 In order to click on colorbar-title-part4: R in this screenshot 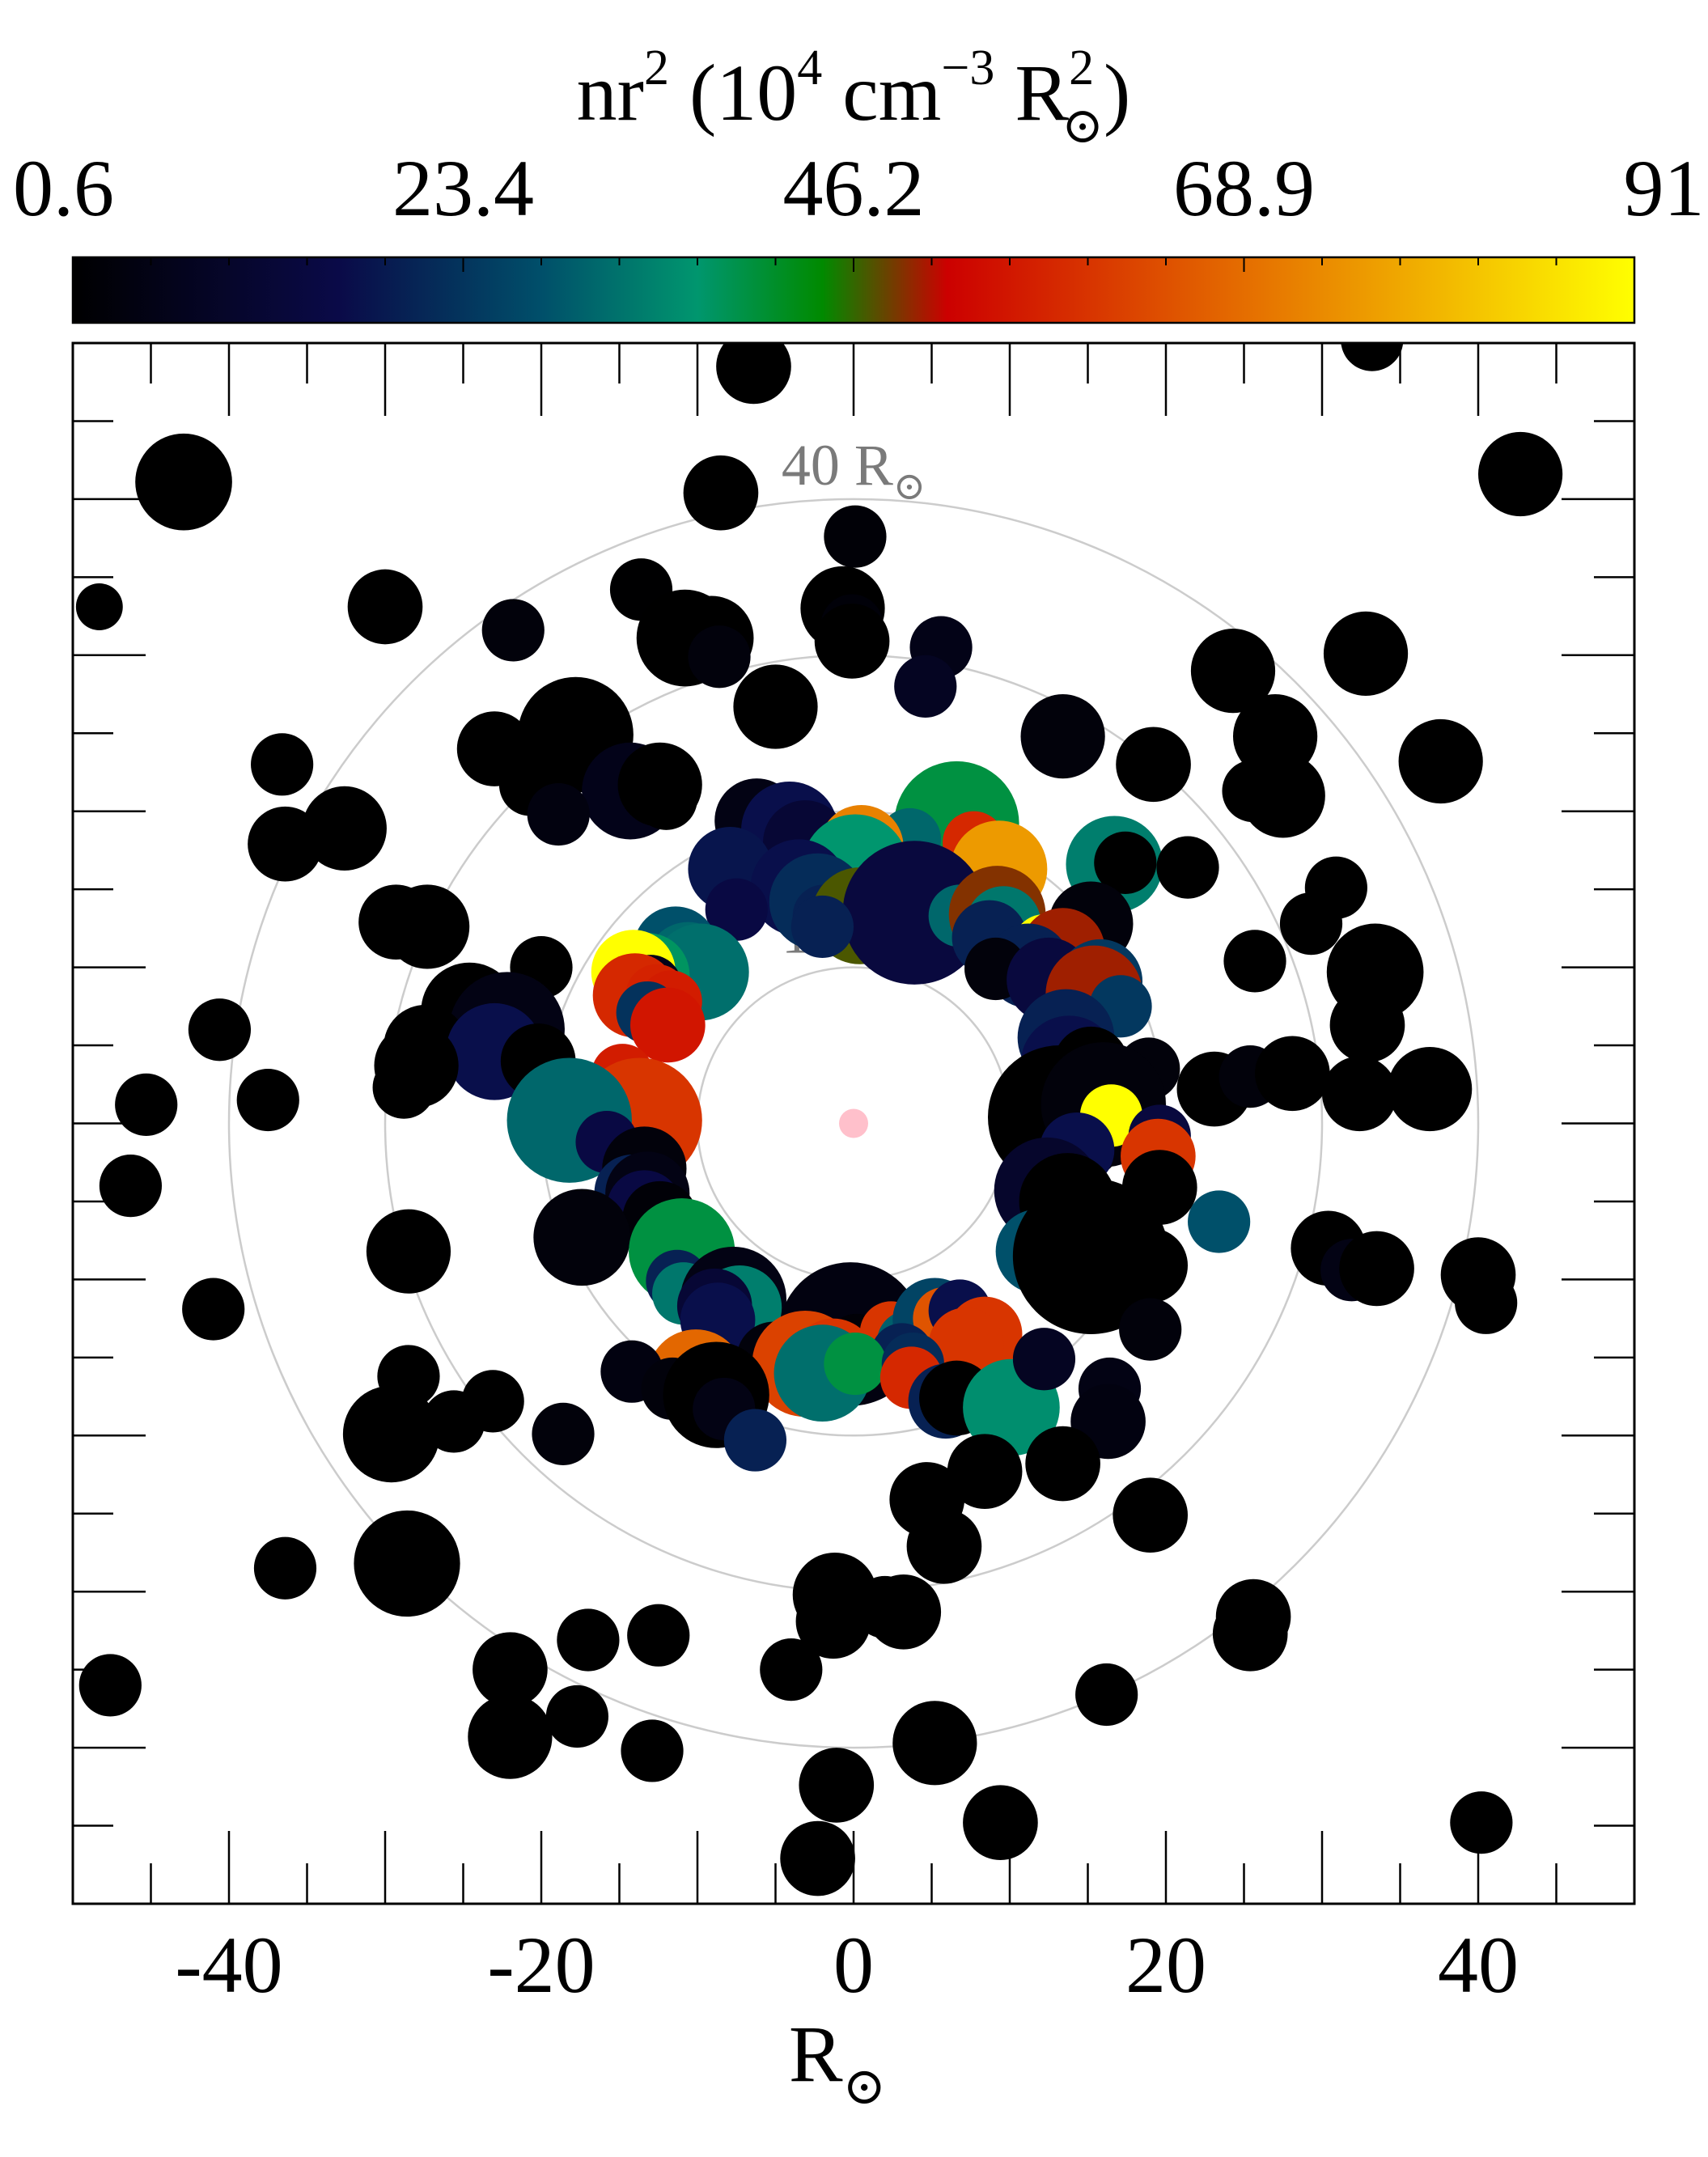, I will do `click(1031, 93)`.